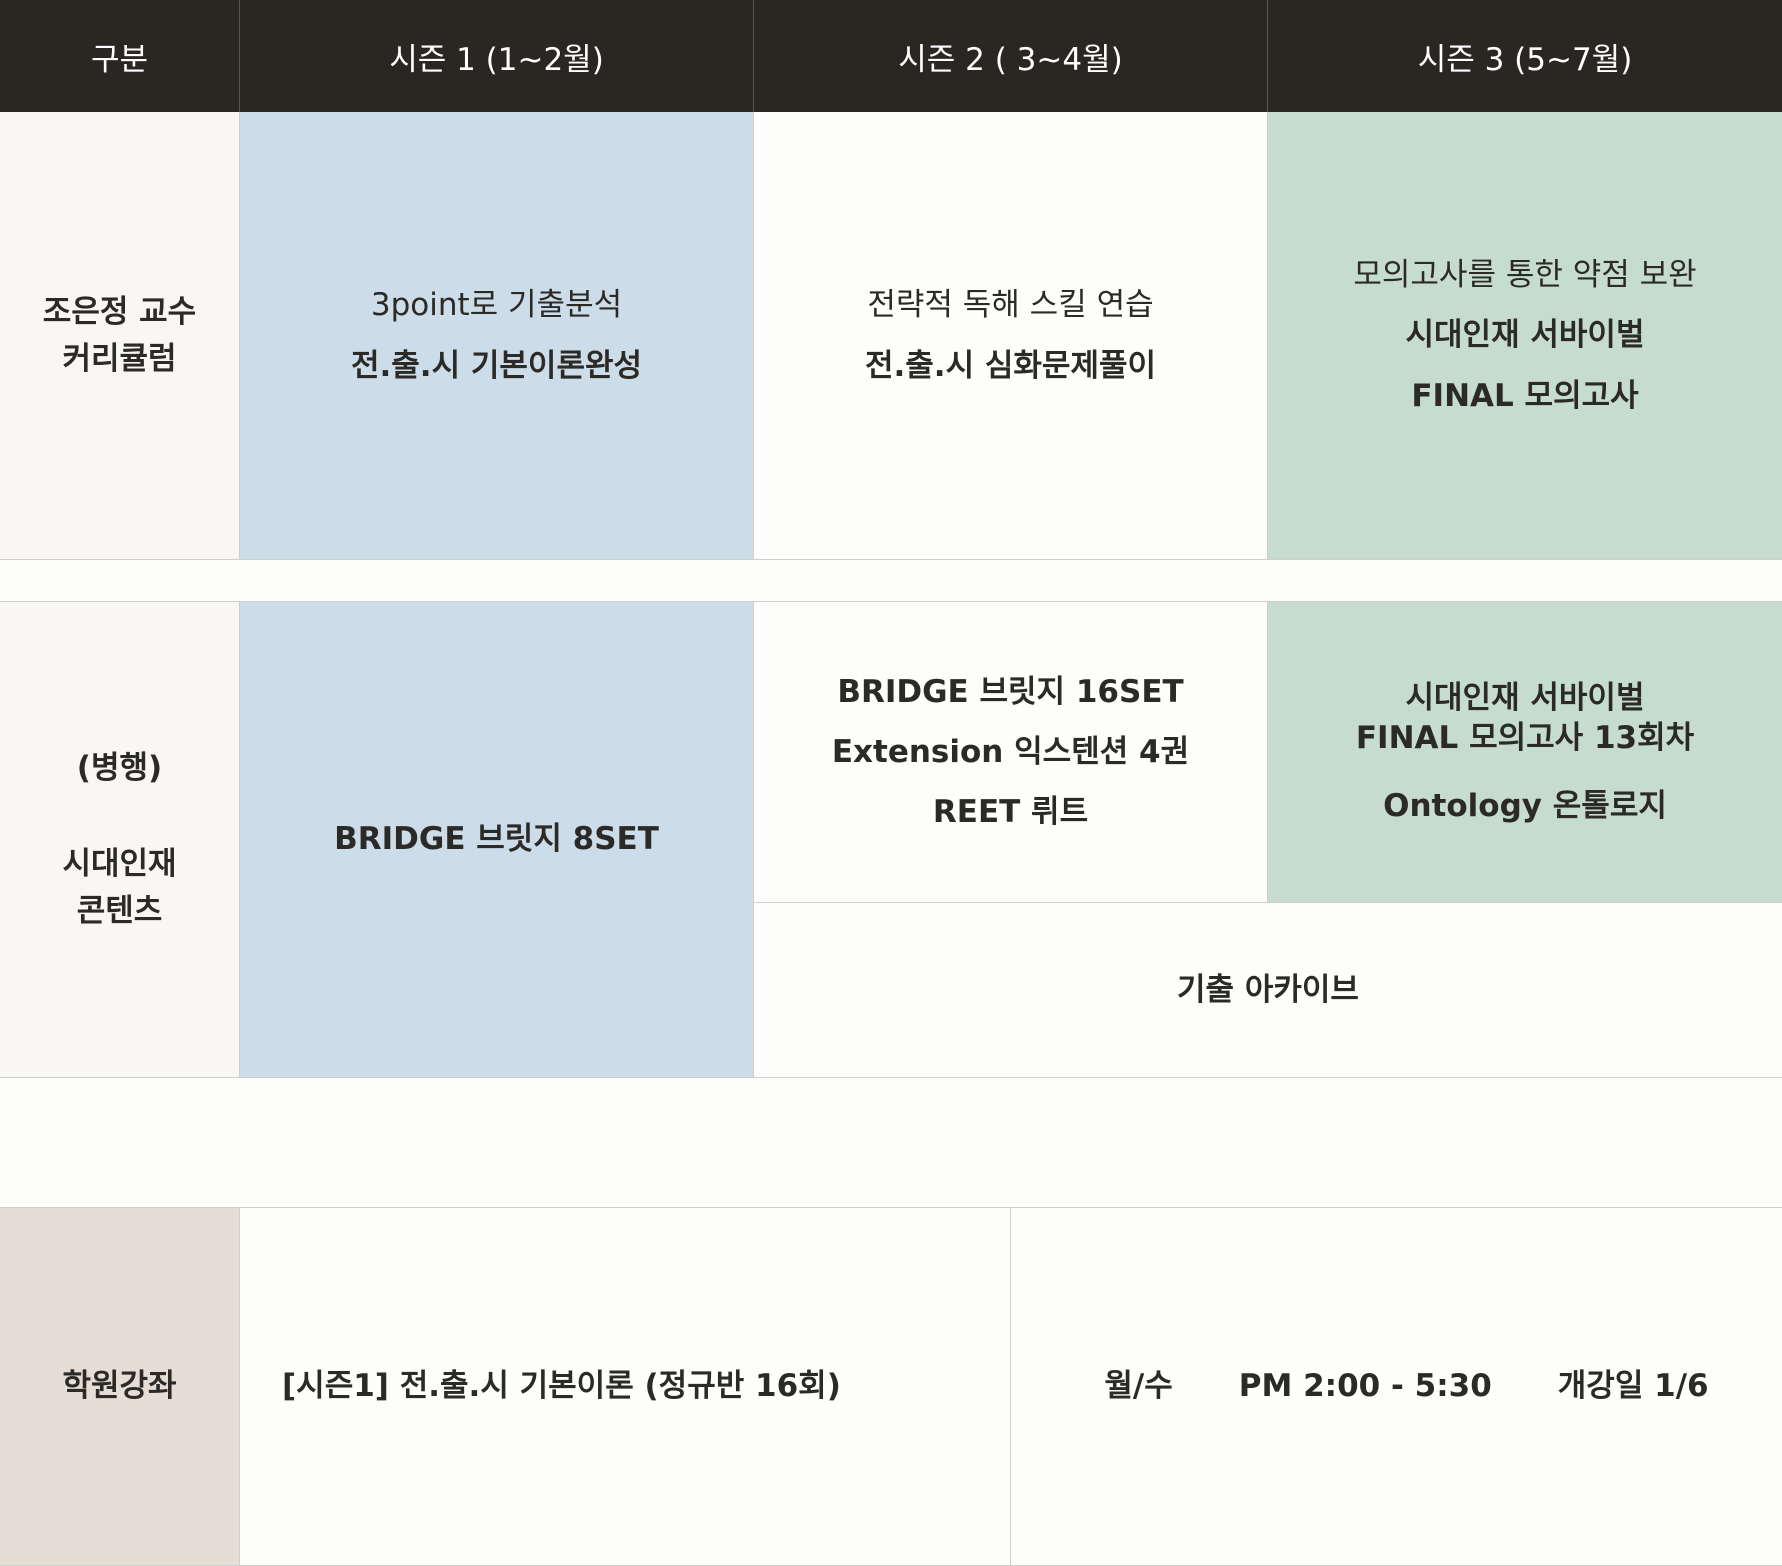  I want to click on contents-season2-item: Extension 익스텐션 4권, so click(1010, 751).